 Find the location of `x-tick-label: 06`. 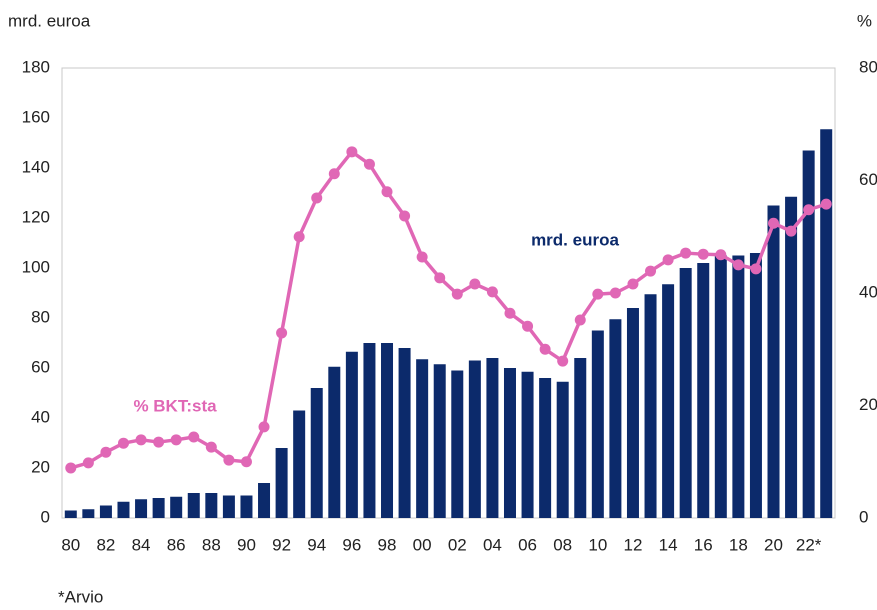

x-tick-label: 06 is located at coordinates (527, 544).